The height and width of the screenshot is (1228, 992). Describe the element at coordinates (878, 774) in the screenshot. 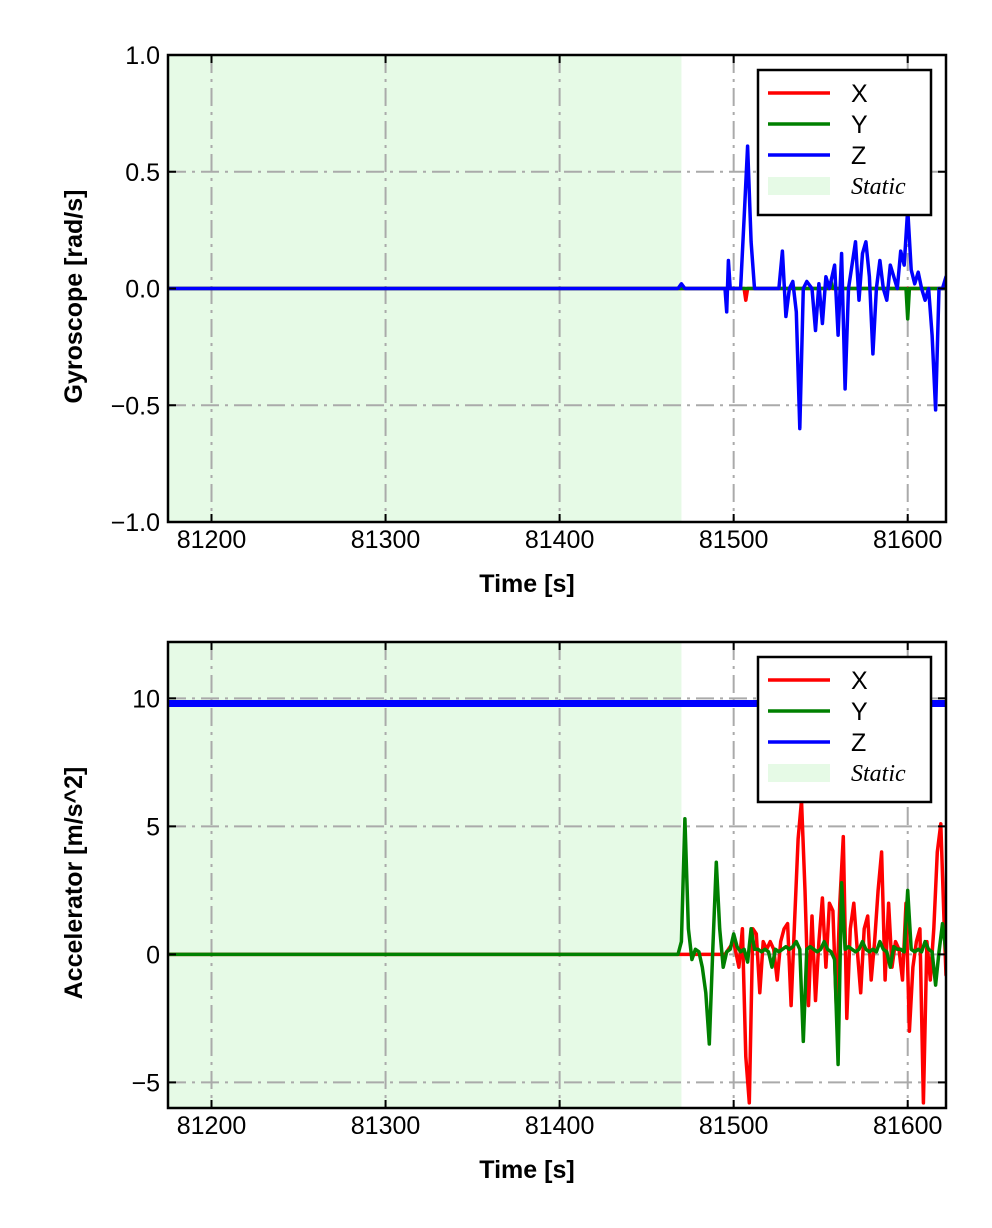

I see `accel-legend-label-static: Static` at that location.